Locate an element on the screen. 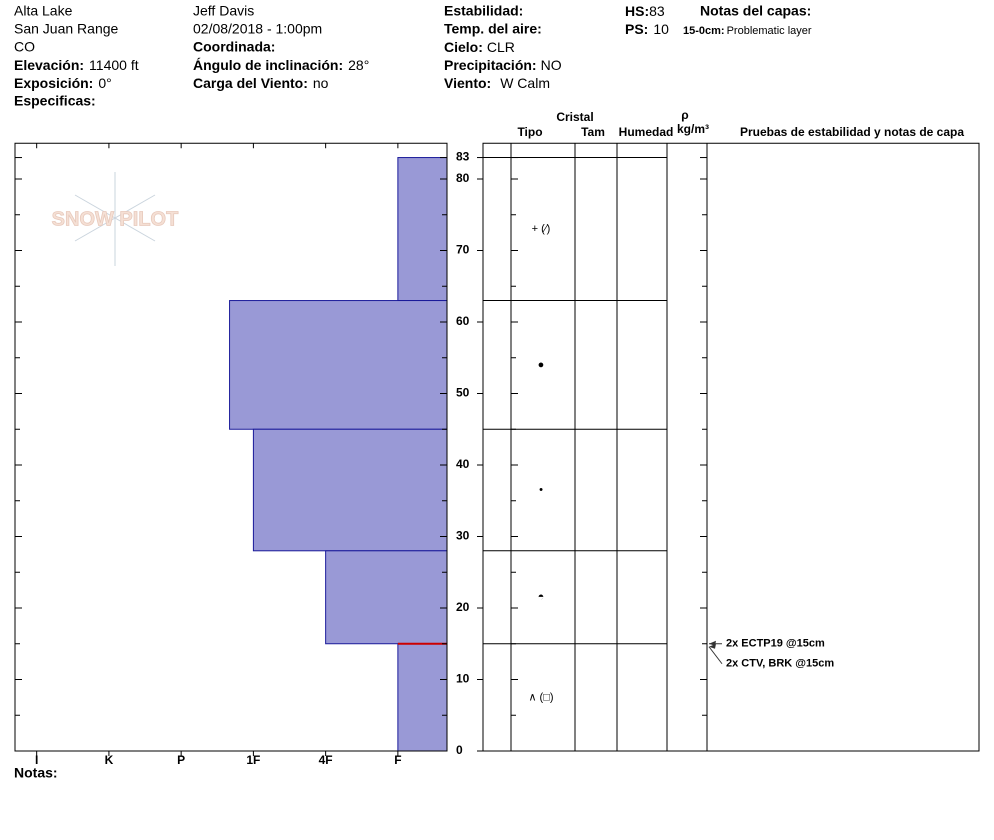 Image resolution: width=994 pixels, height=840 pixels. label: PS: is located at coordinates (636, 29).